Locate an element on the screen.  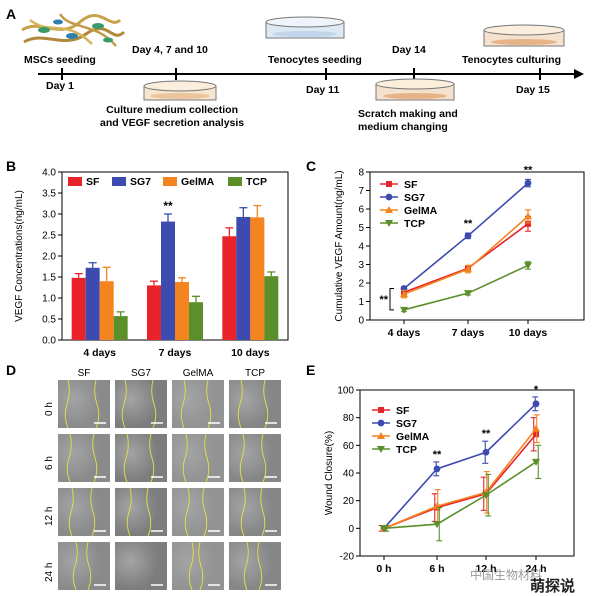
legend-swatch-sf is located at coordinates (75, 181).